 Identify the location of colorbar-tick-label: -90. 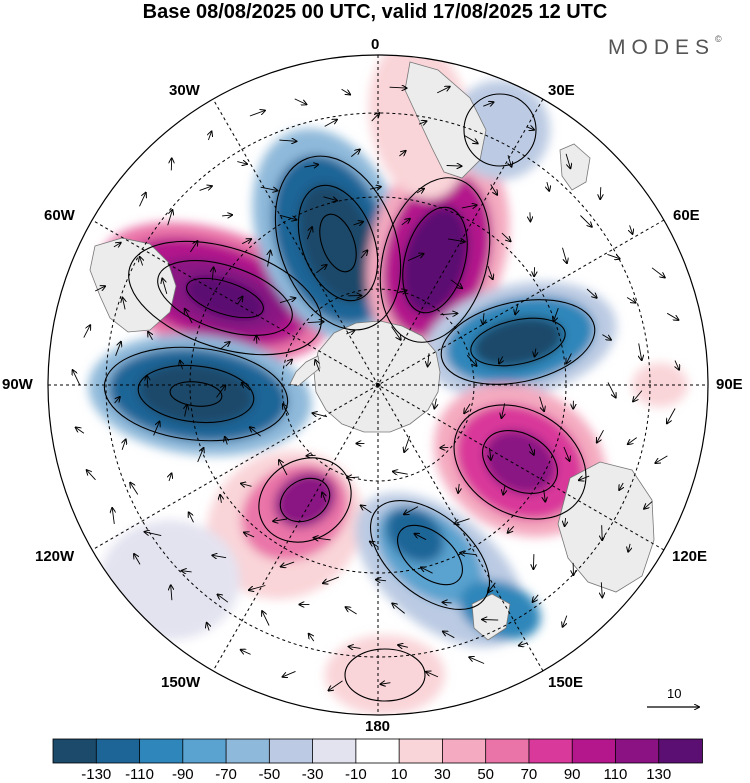
(182, 774).